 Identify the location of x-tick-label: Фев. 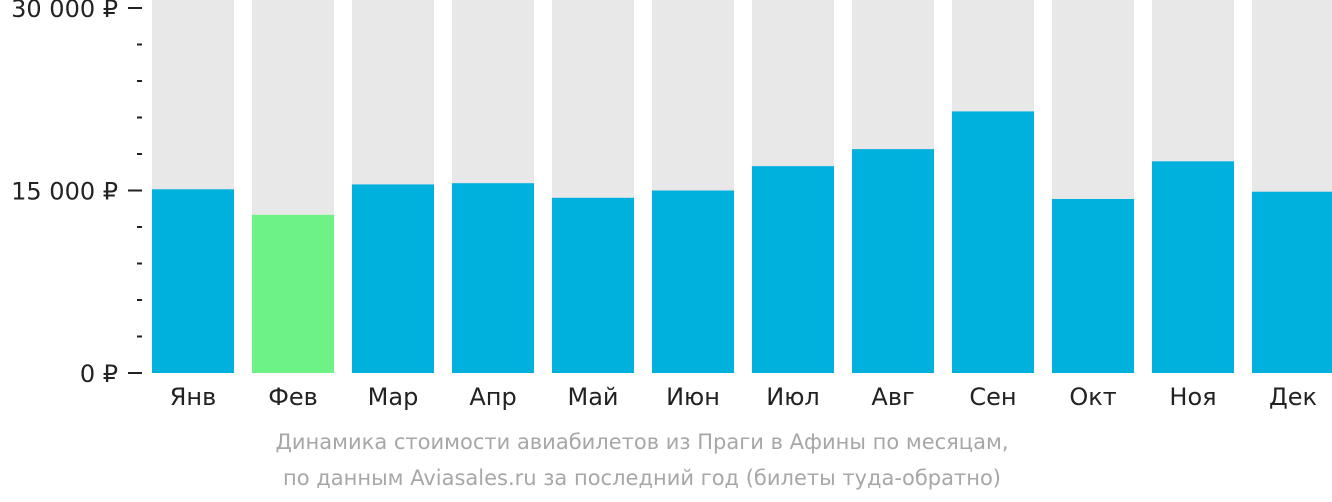
(293, 397).